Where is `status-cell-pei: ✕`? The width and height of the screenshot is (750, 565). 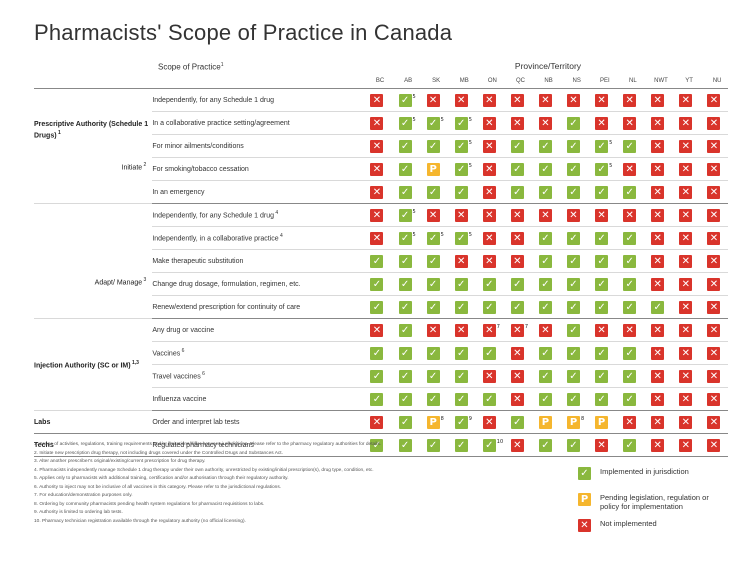 status-cell-pei: ✕ is located at coordinates (601, 445).